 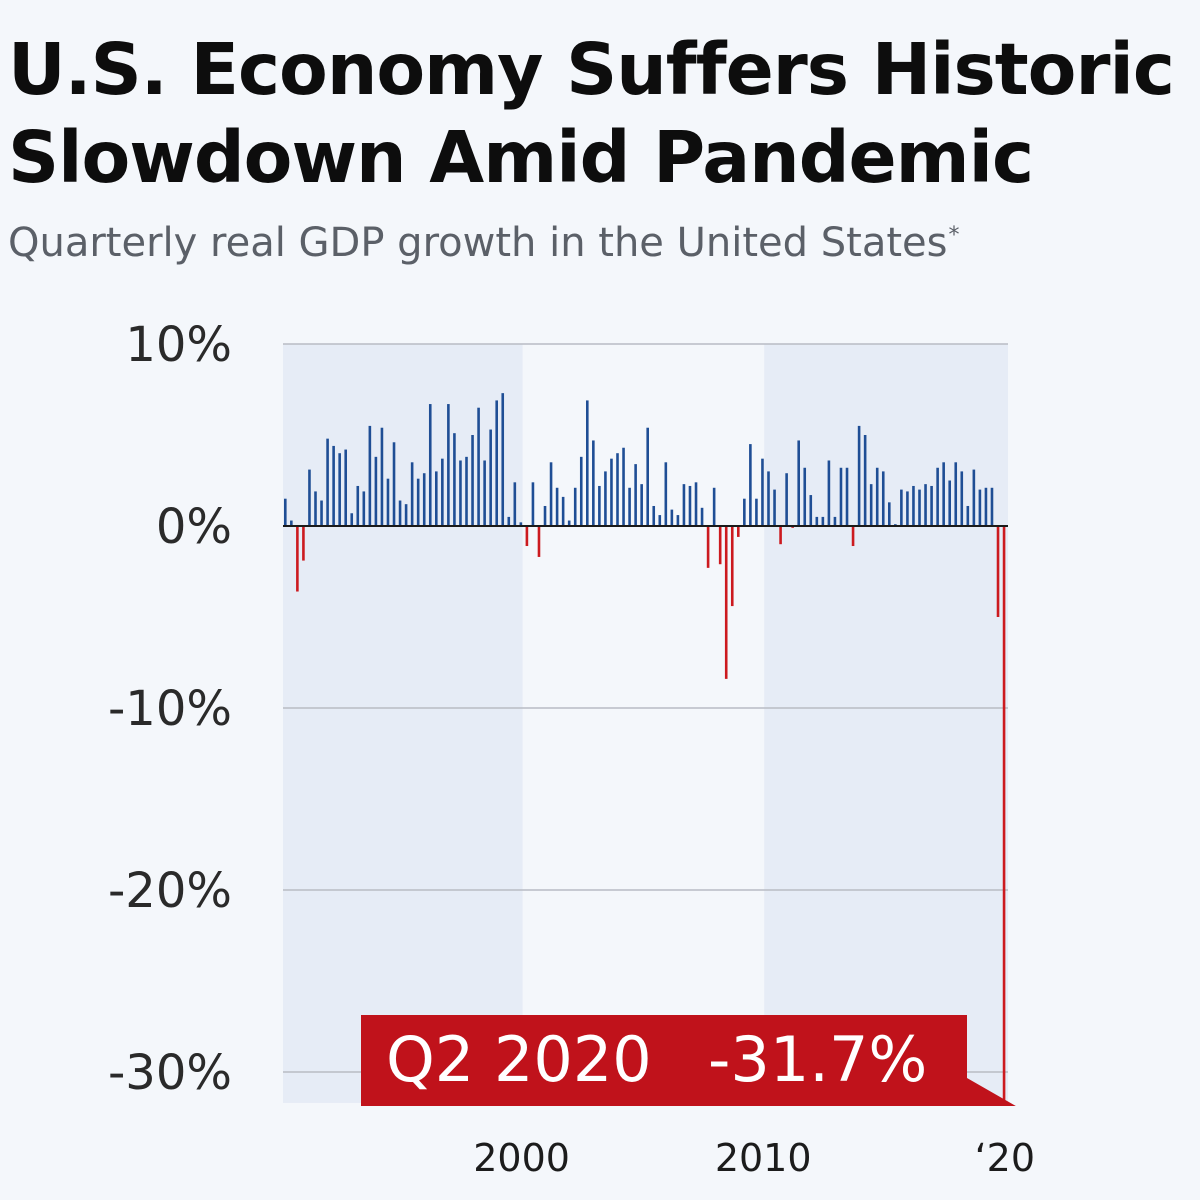 What do you see at coordinates (521, 1158) in the screenshot?
I see `x-tick-label: 2000` at bounding box center [521, 1158].